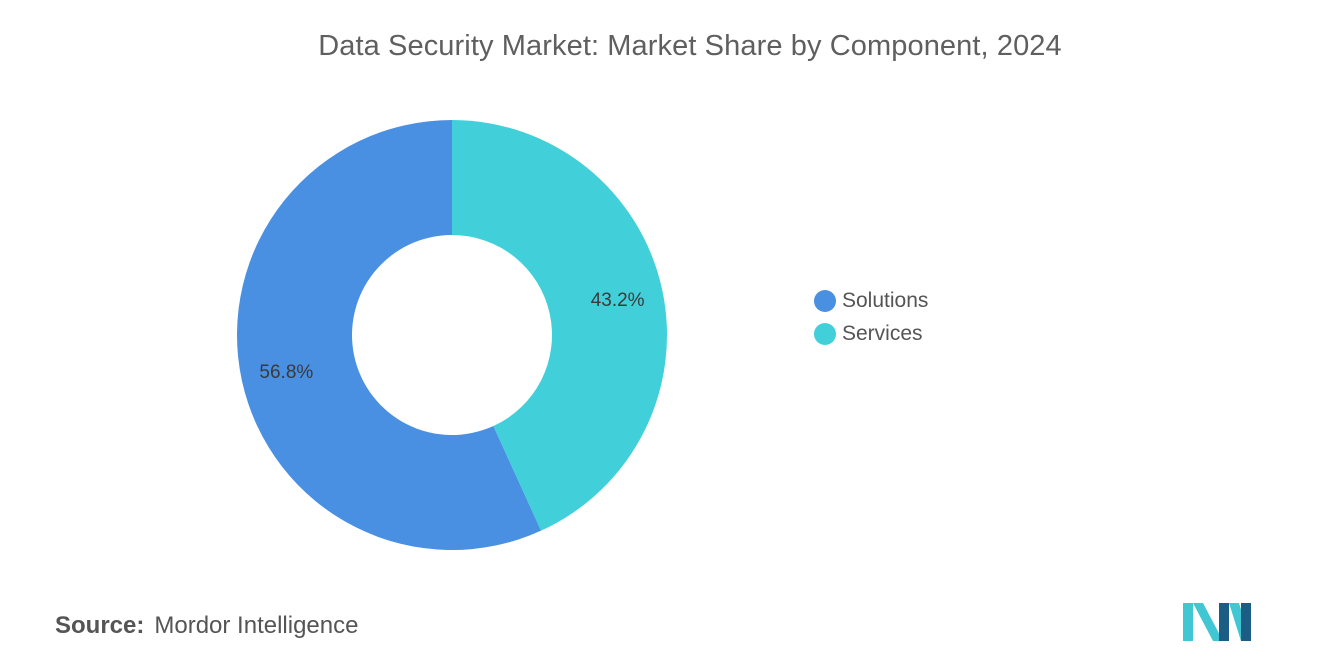 This screenshot has width=1320, height=665. I want to click on data-label-services: 43.2%, so click(618, 300).